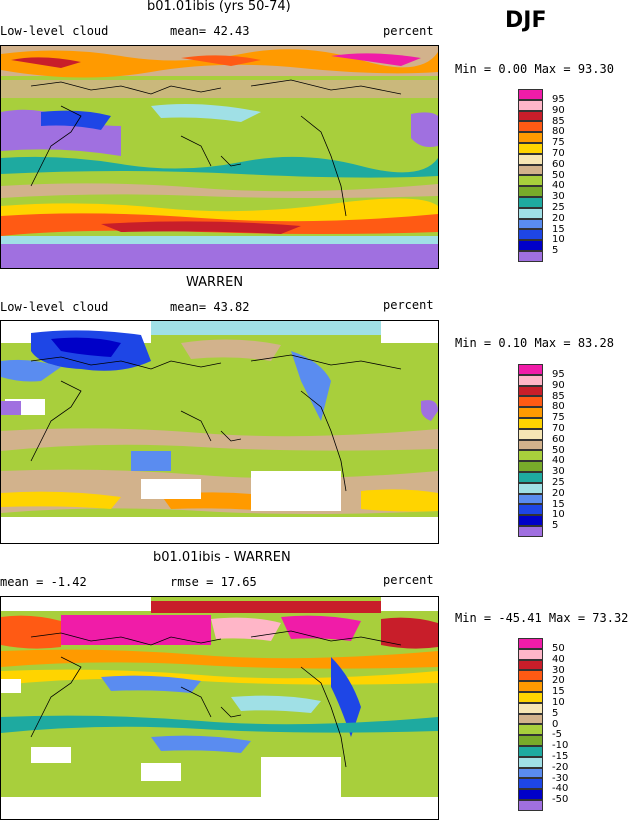 The width and height of the screenshot is (633, 820). Describe the element at coordinates (558, 515) in the screenshot. I see `panel2-colorbar-label: 10` at that location.